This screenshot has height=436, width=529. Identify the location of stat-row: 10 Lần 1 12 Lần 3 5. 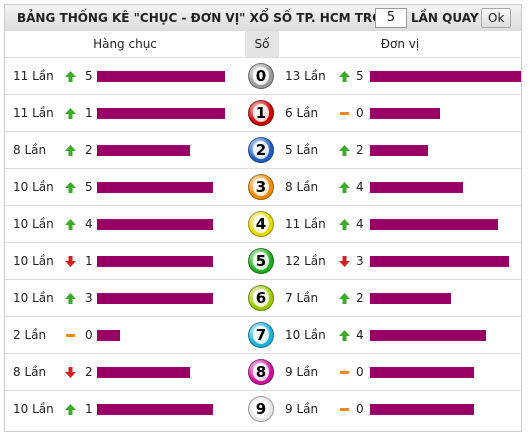
(263, 261).